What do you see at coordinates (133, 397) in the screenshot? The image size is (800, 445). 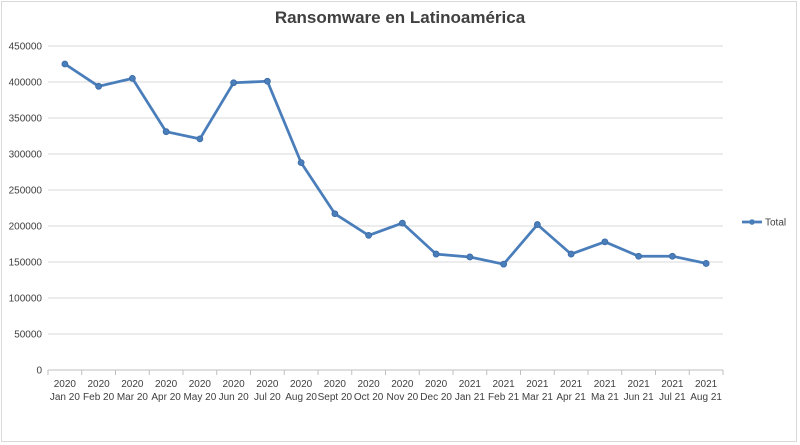 I see `x-tick-label-month: Mar 20` at bounding box center [133, 397].